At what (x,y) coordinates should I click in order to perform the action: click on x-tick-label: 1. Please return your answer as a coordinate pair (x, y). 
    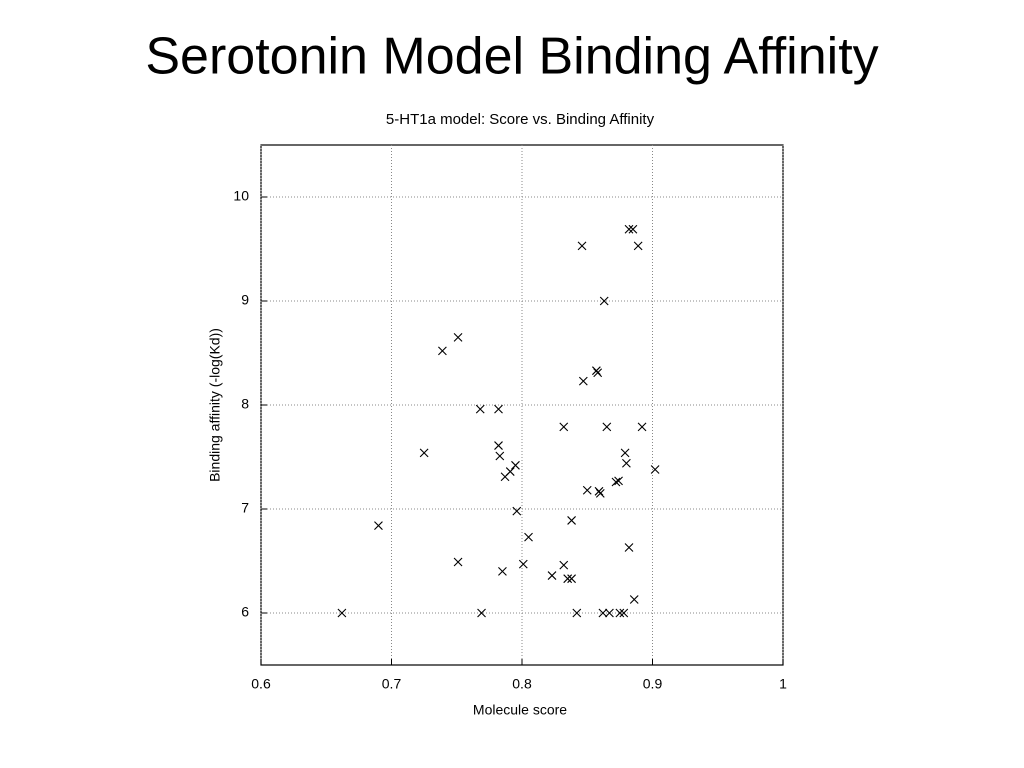
    Looking at the image, I should click on (783, 684).